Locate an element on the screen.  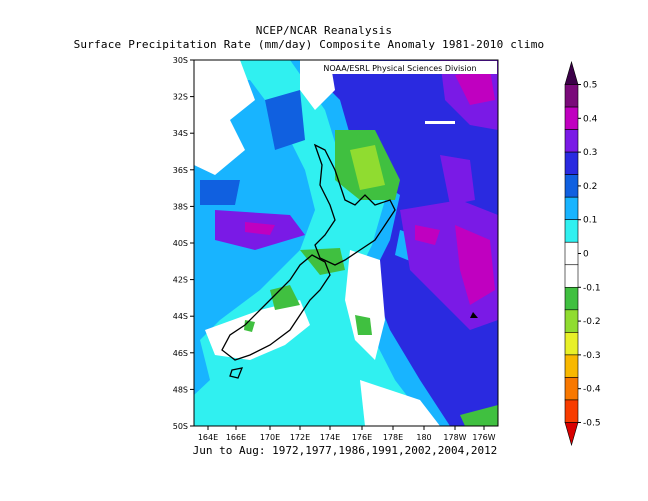
lon-tick-label: 174E is located at coordinates (330, 437).